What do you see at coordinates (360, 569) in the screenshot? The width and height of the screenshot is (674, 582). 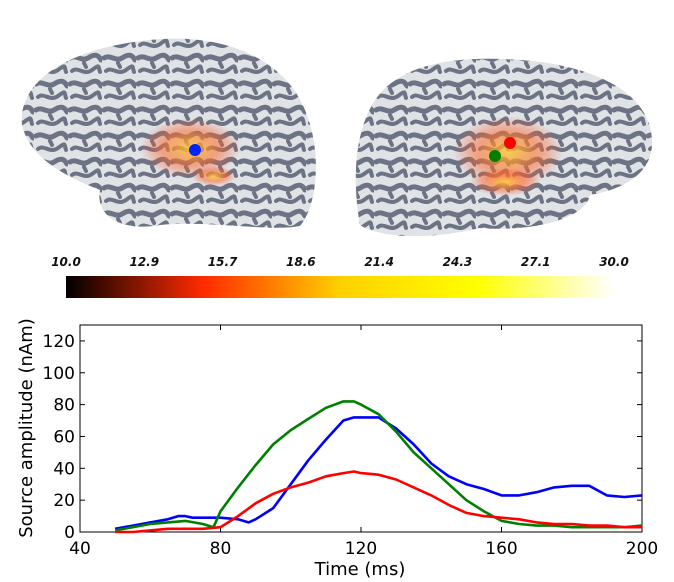 I see `x-axis-label: Time (ms)` at bounding box center [360, 569].